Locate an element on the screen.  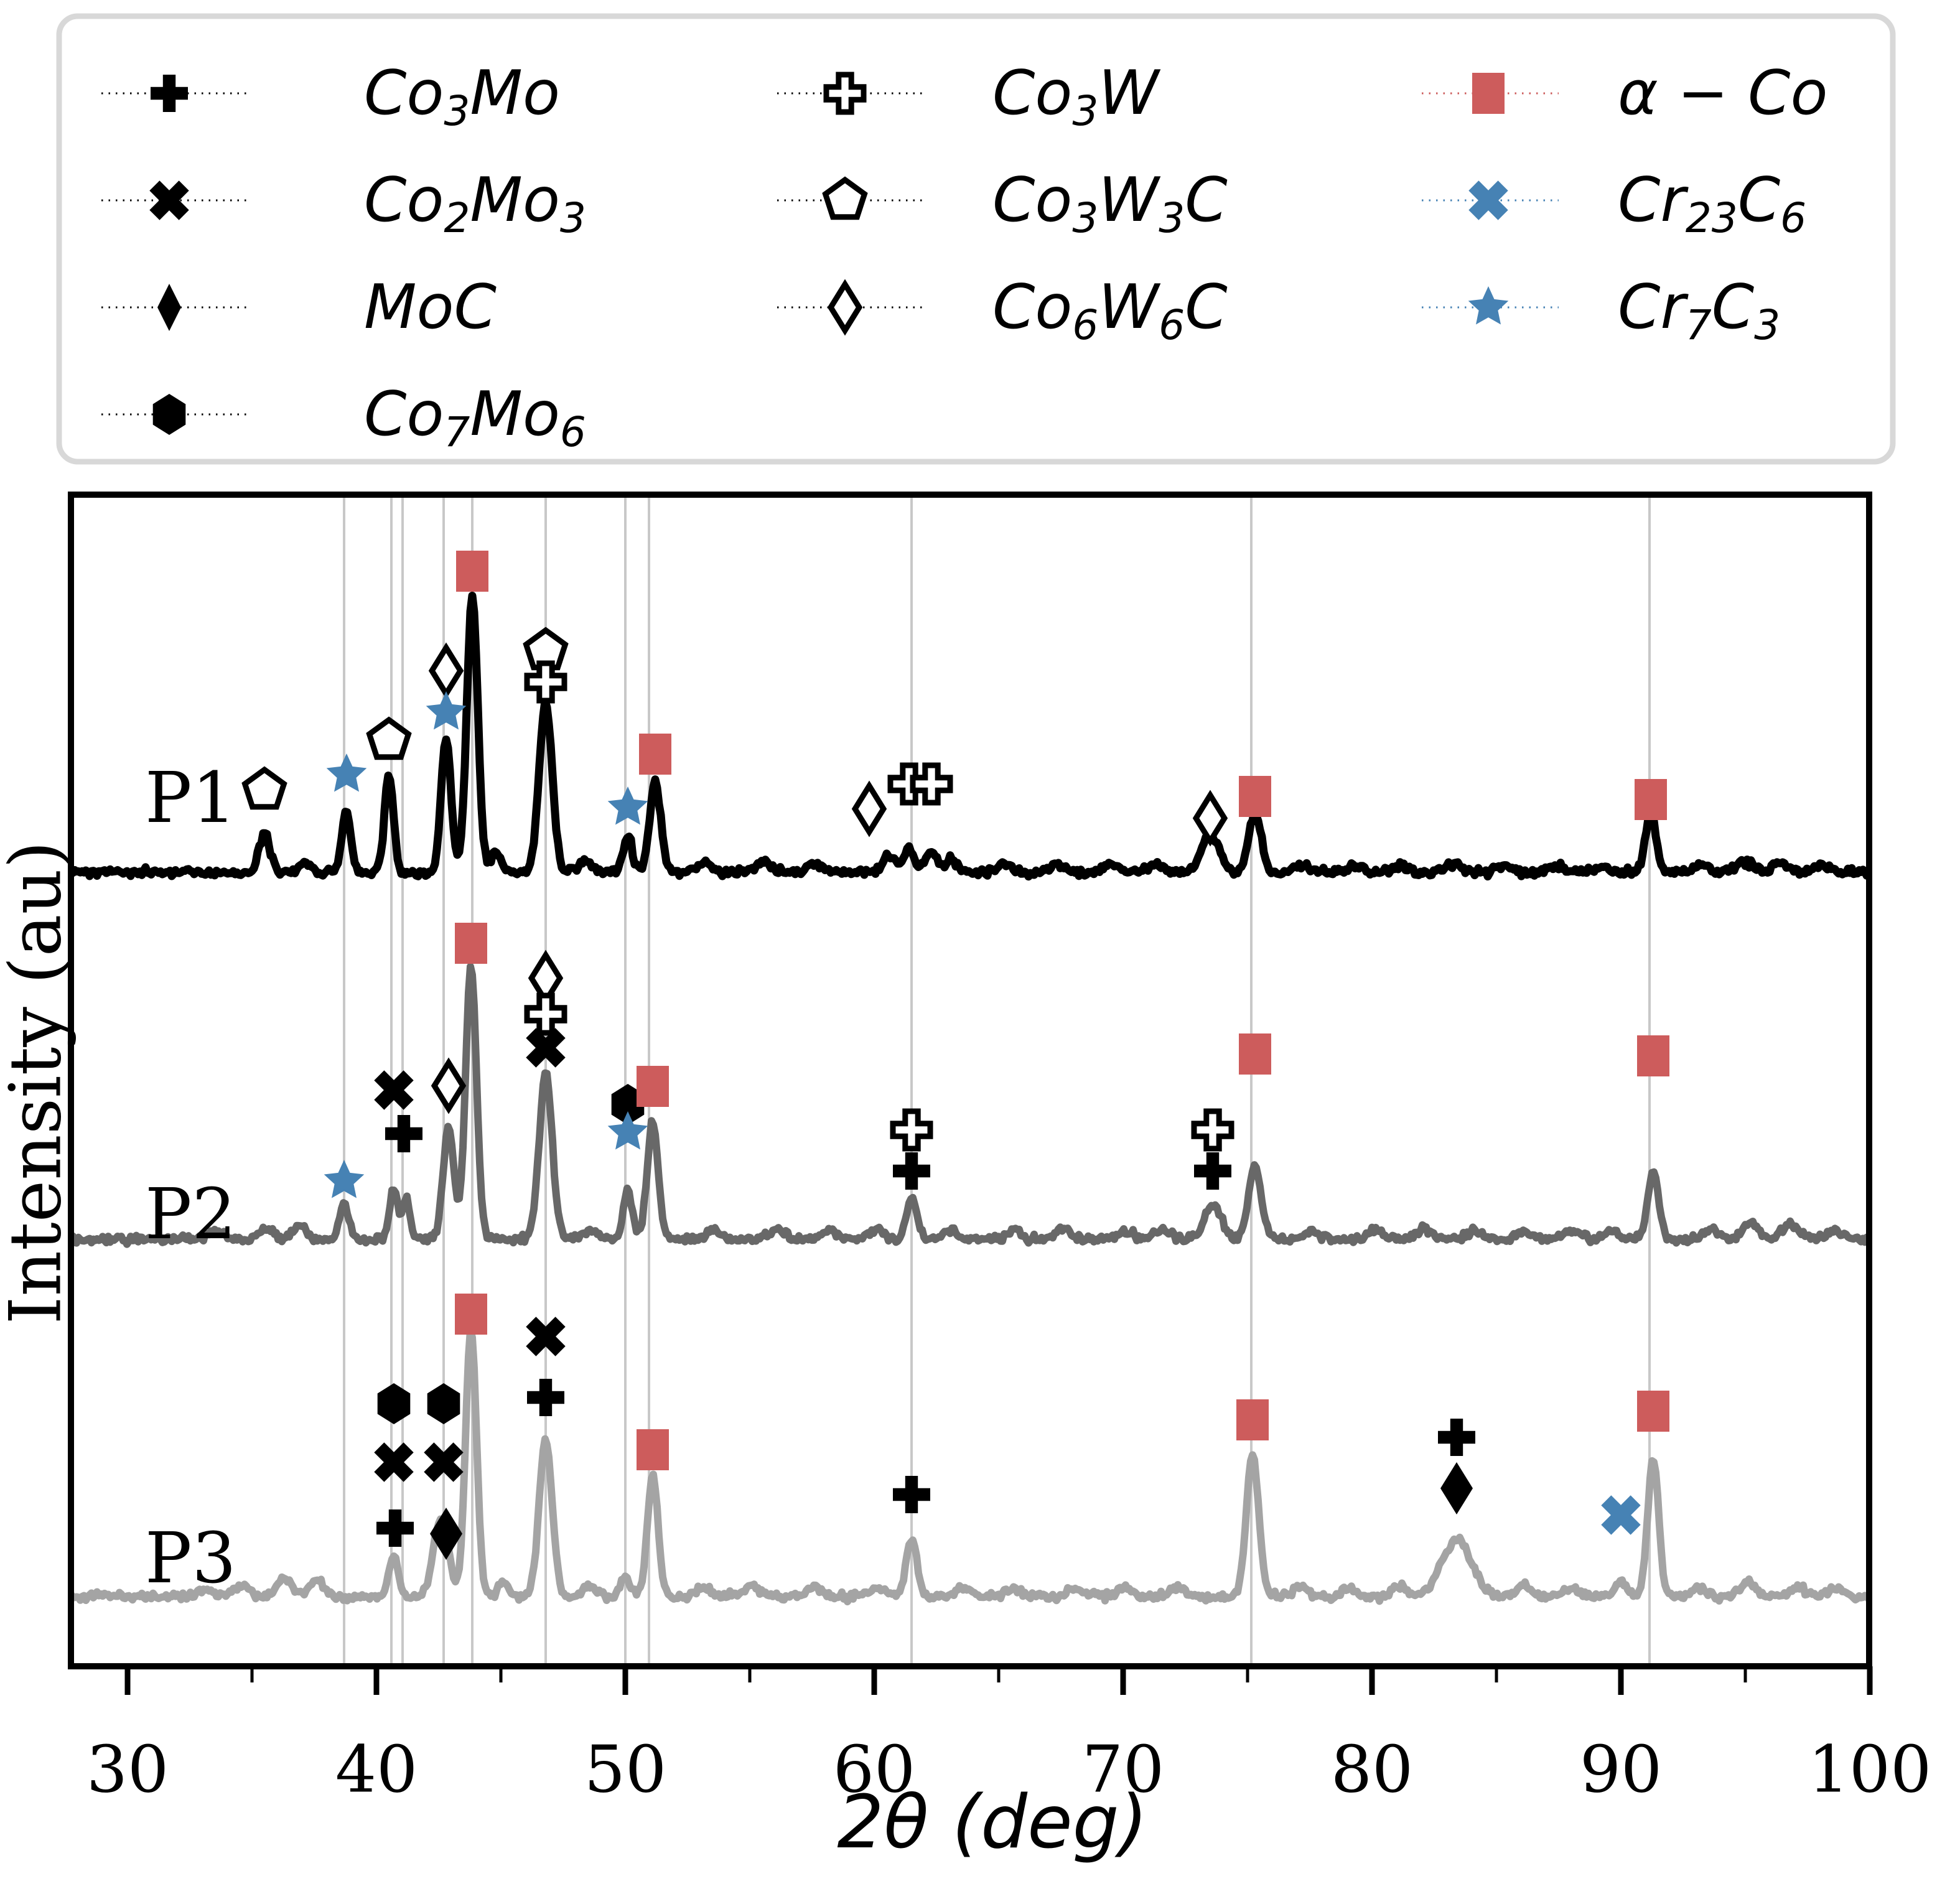
legend-label-col1-row2: Co2Mo3 is located at coordinates (475, 203).